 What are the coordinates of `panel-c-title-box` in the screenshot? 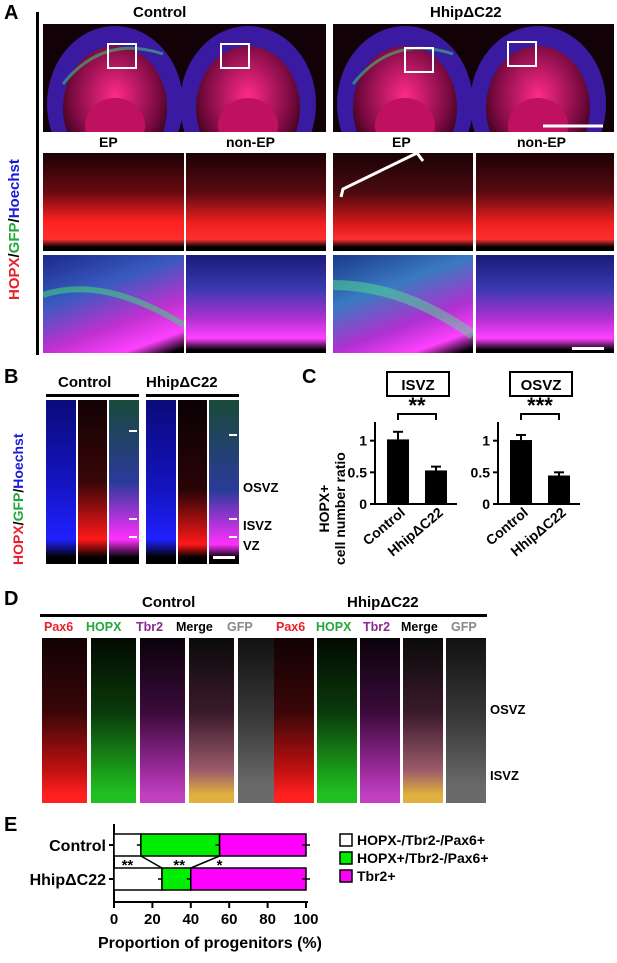 It's located at (418, 384).